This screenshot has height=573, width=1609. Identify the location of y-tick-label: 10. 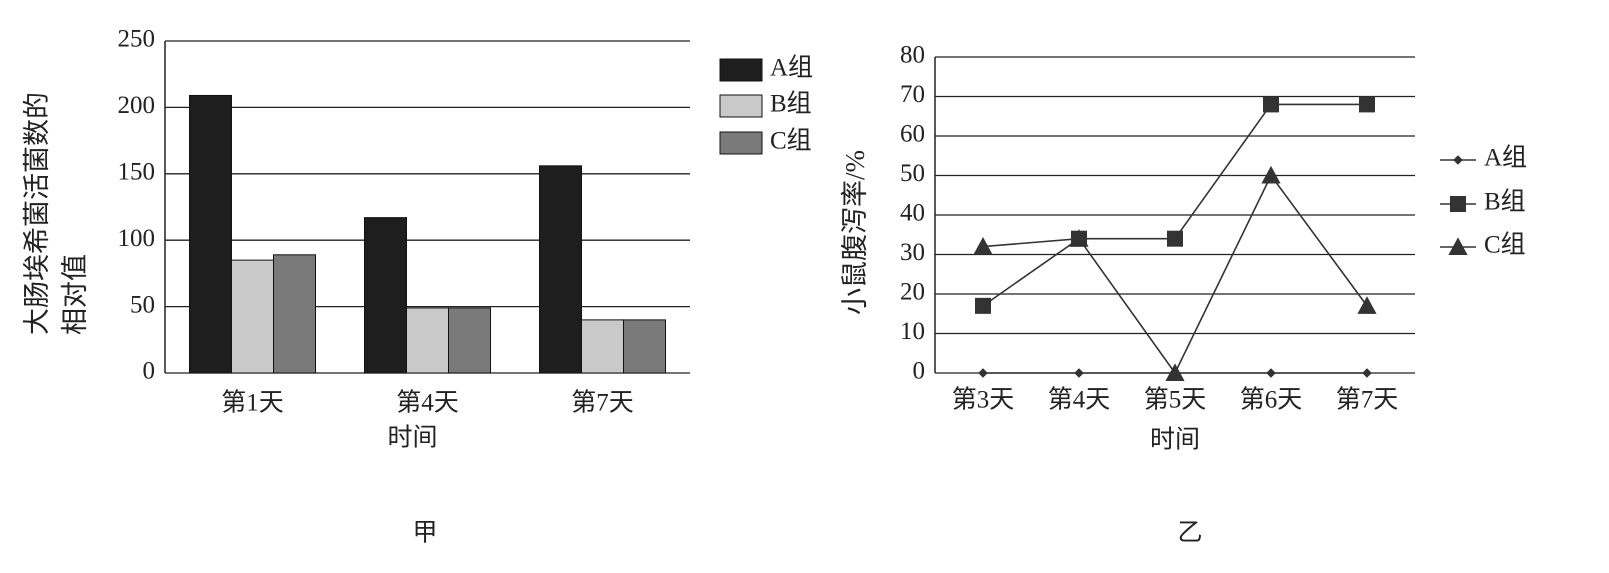
(912, 331).